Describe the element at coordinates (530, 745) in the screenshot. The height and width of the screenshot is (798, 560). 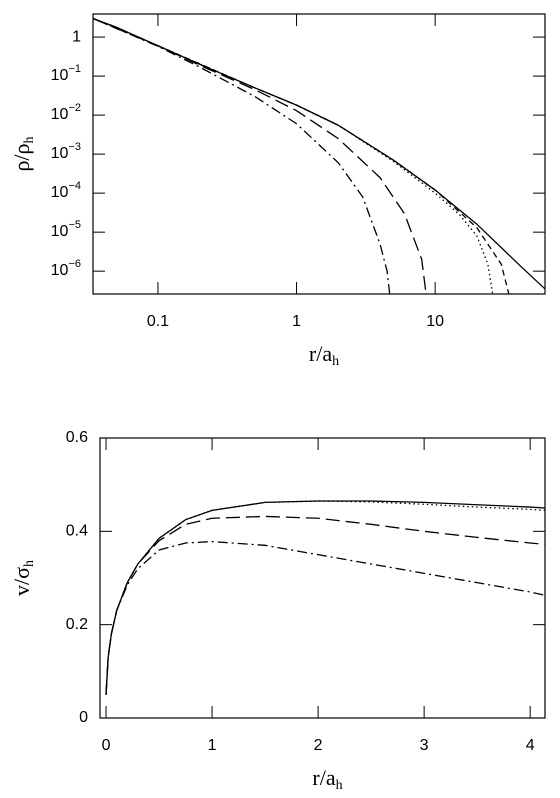
I see `x-tick-label: 4` at that location.